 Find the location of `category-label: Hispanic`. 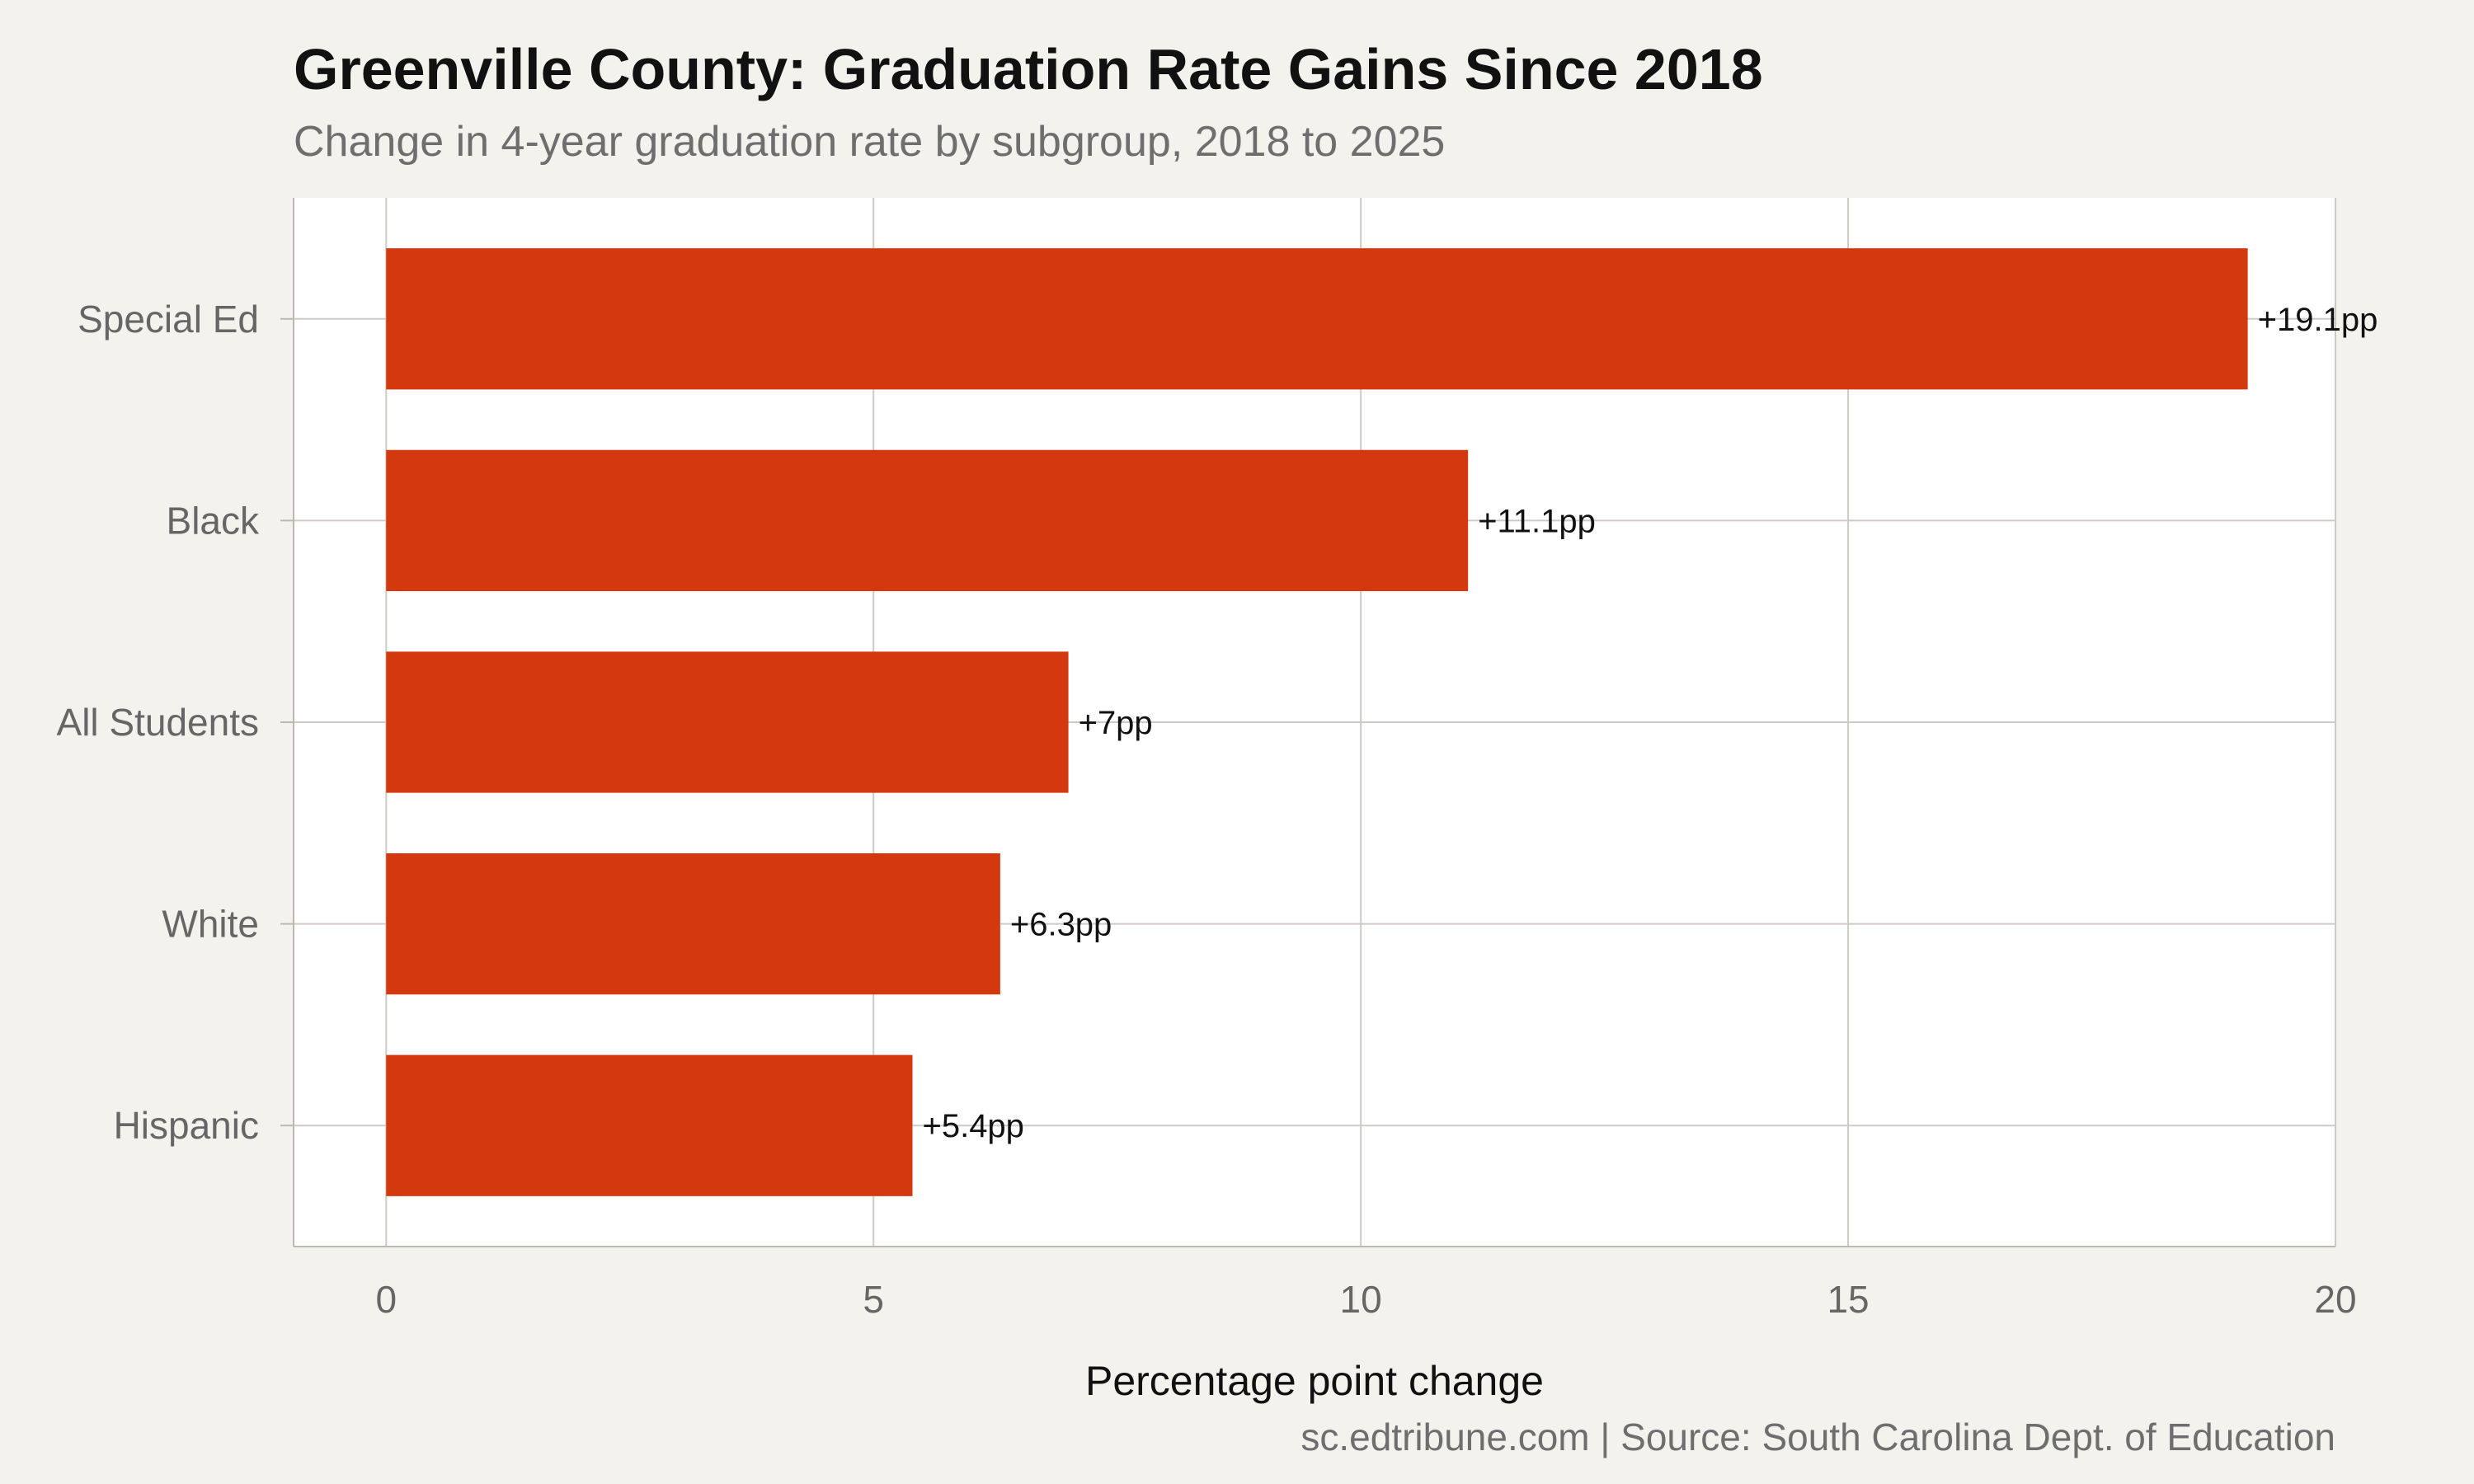

category-label: Hispanic is located at coordinates (186, 1125).